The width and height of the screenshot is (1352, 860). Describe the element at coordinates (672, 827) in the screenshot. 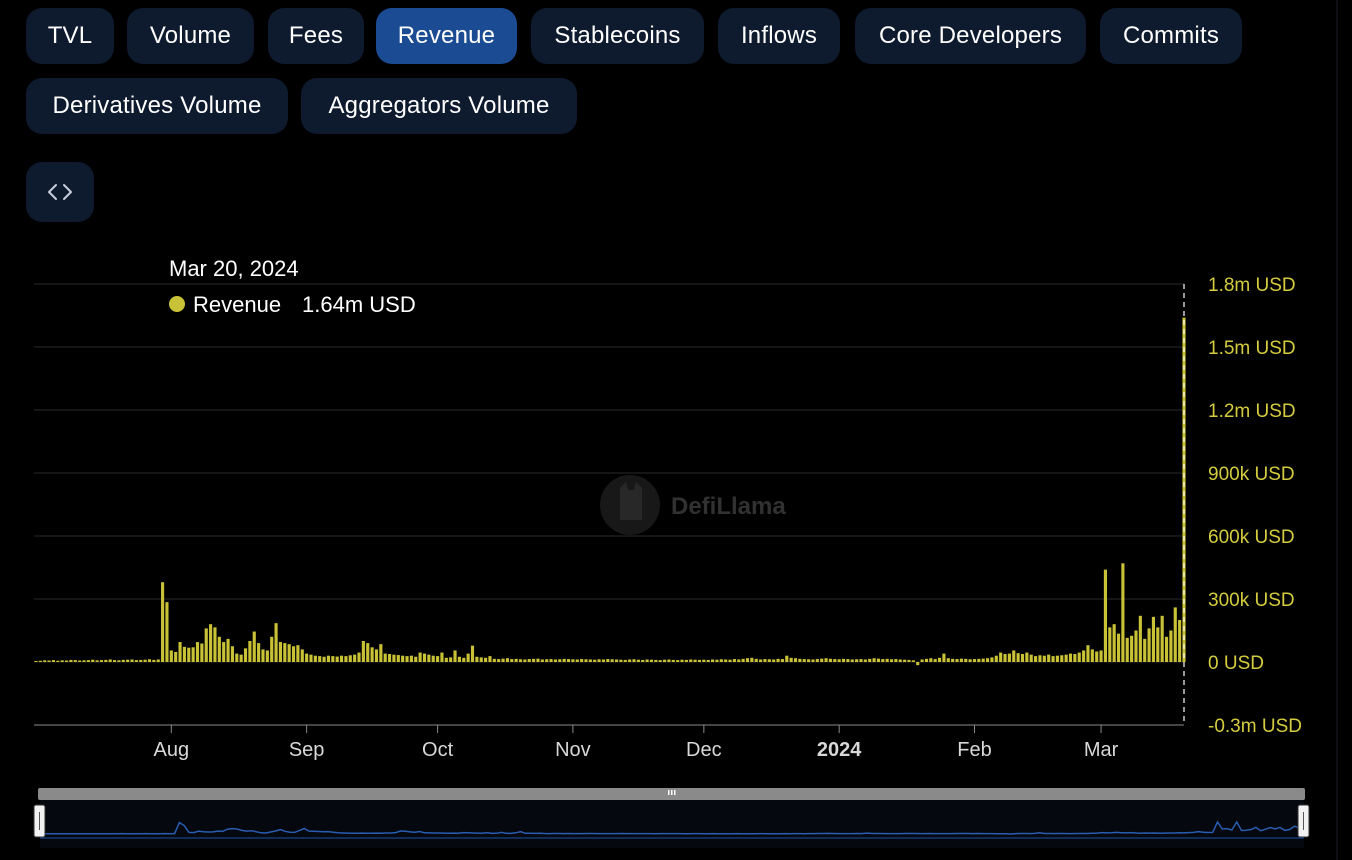

I see `brush-preview-line` at that location.